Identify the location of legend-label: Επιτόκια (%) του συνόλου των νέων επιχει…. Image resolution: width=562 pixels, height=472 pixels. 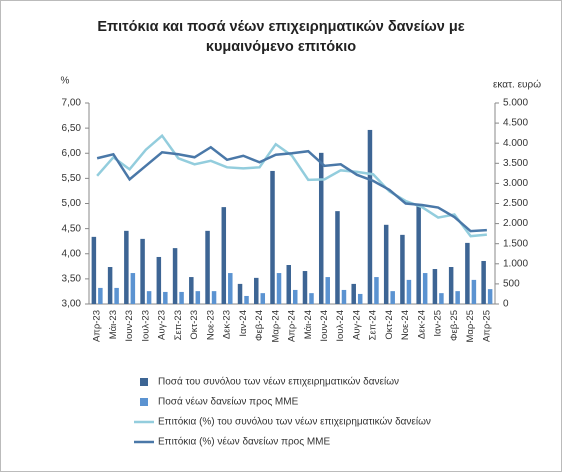
(294, 422).